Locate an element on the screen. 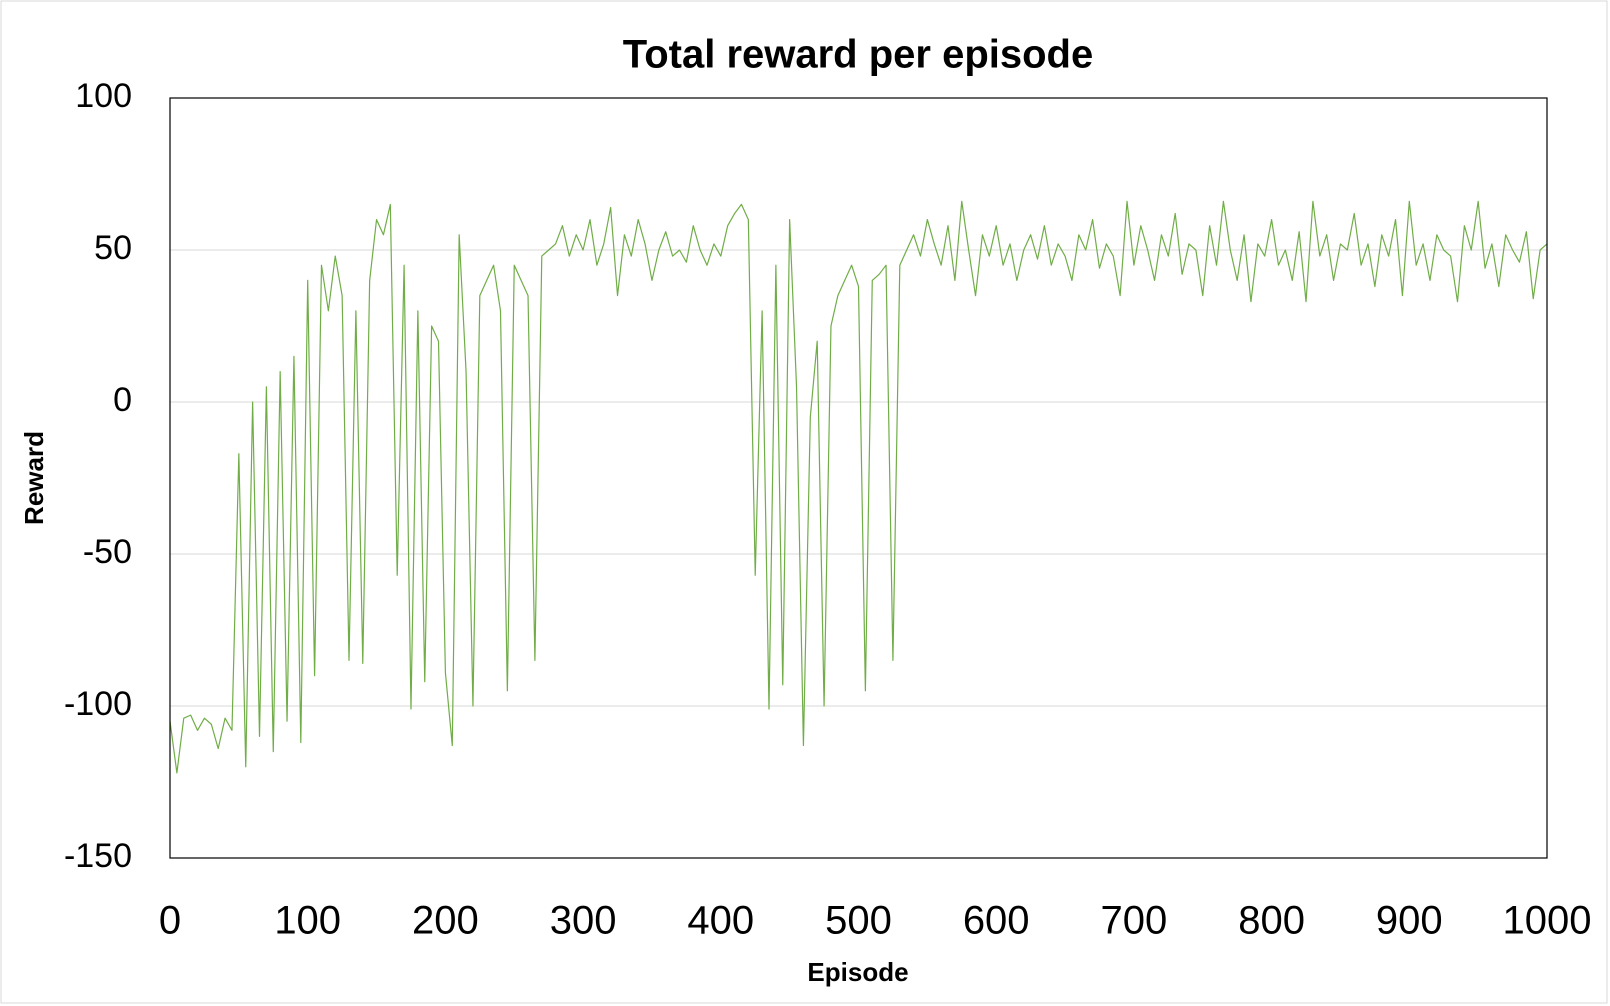  y-tick-label: 0 is located at coordinates (122, 400).